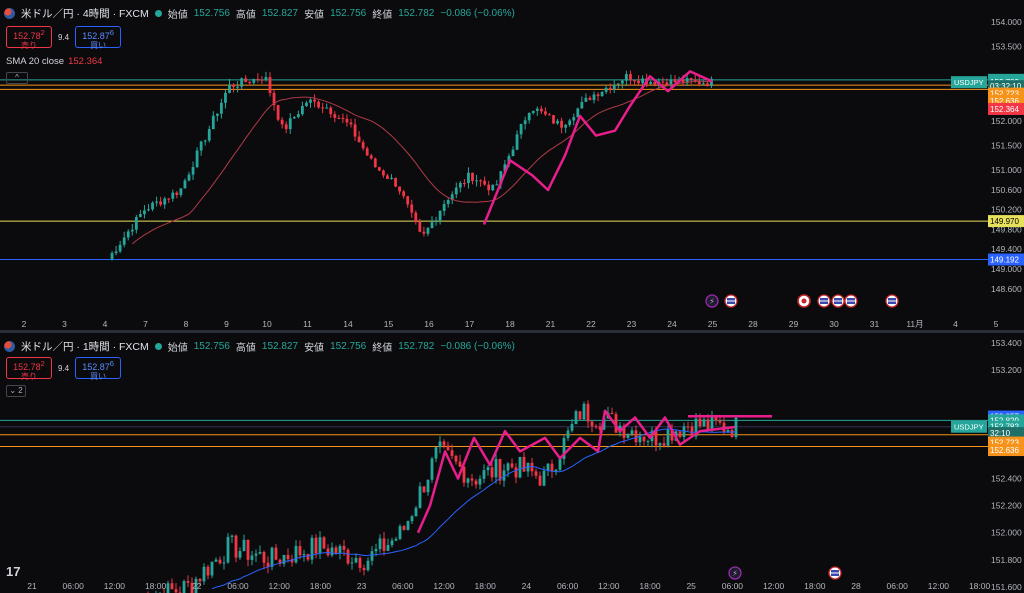 The width and height of the screenshot is (1024, 593). I want to click on low-value: 152.756, so click(348, 13).